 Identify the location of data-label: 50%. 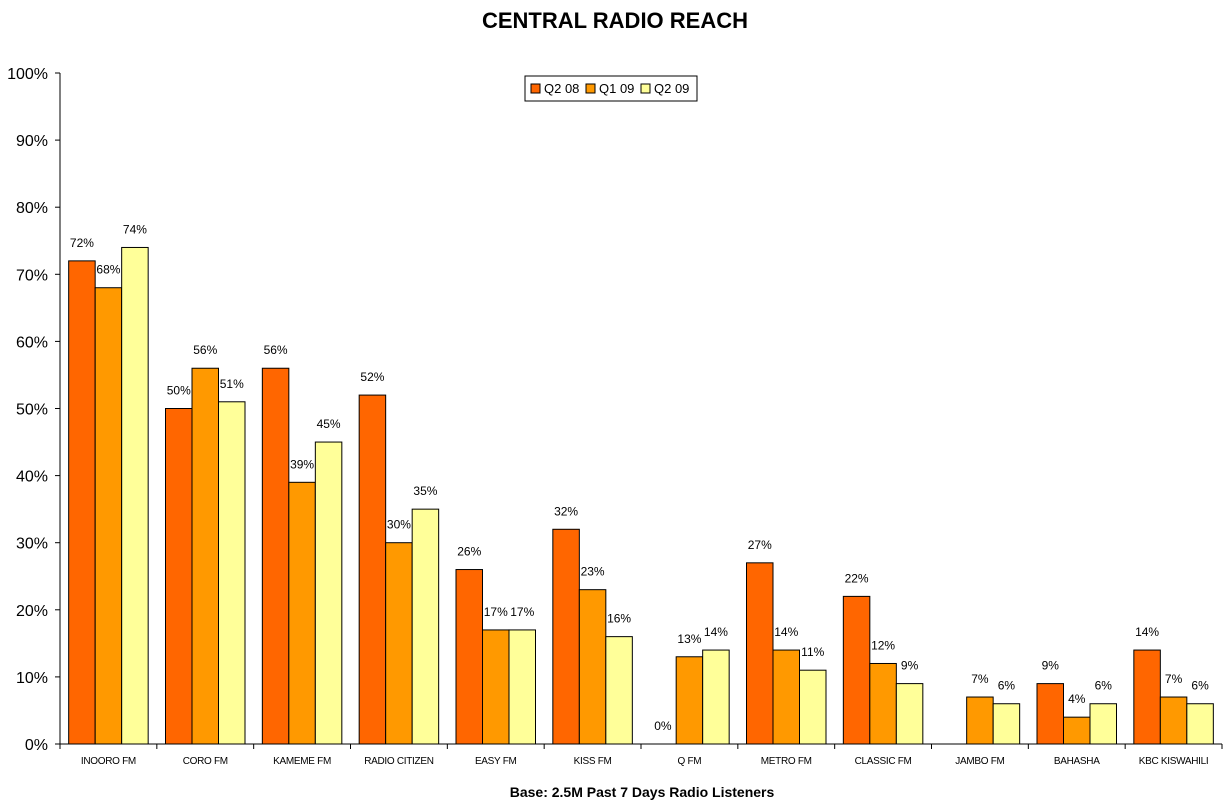
(179, 391).